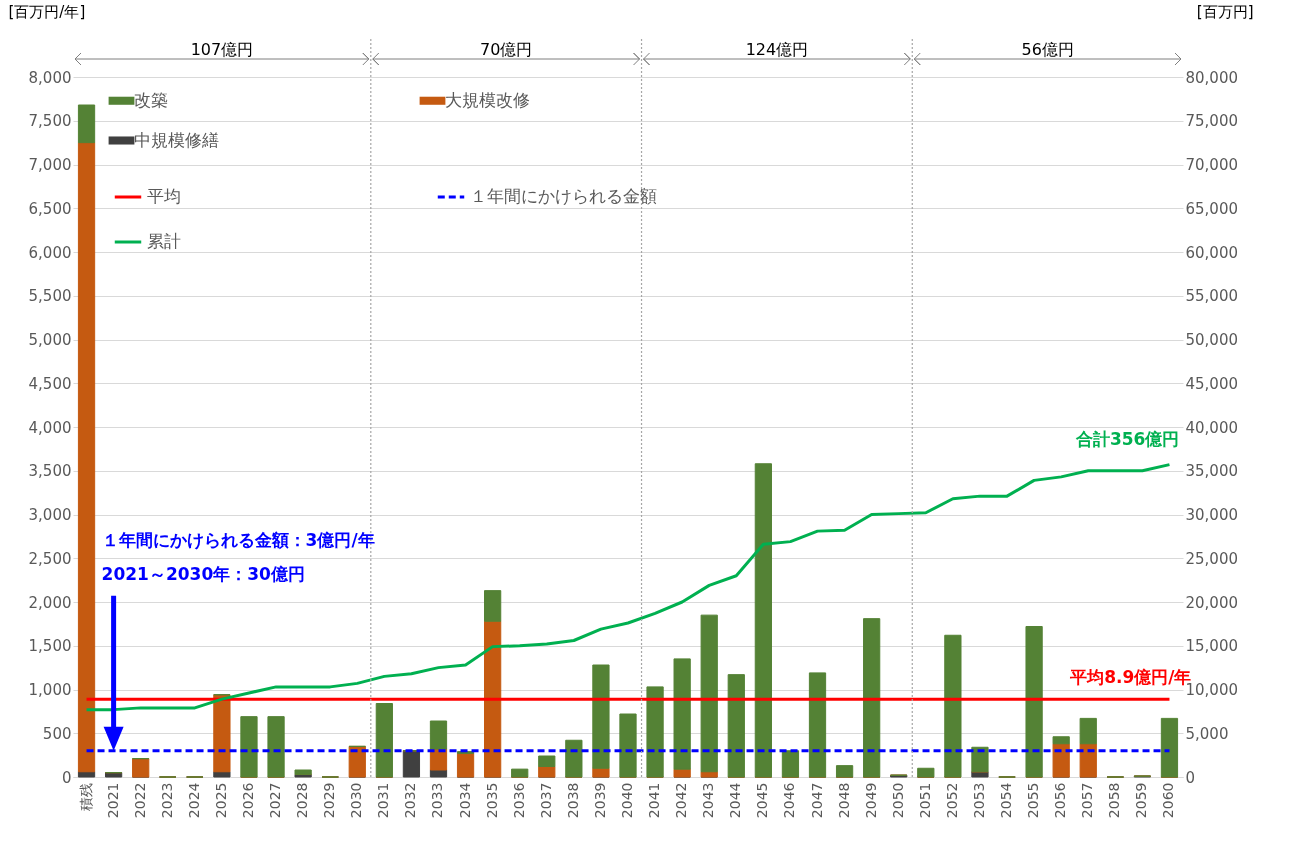 The height and width of the screenshot is (859, 1302). I want to click on y-tick-label: 4,500, so click(50, 383).